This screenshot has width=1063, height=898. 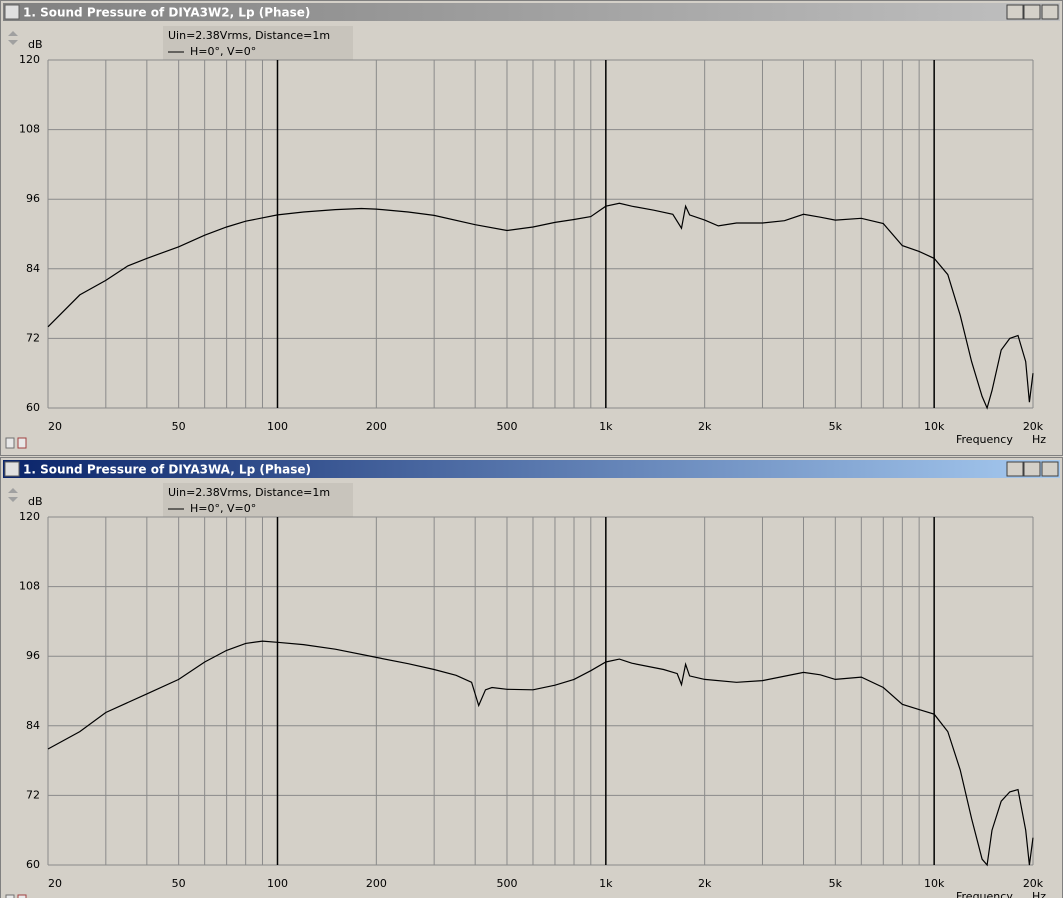 What do you see at coordinates (167, 470) in the screenshot?
I see `window-title: 1. Sound Pressure of DIYA3WA, Lp (Phase)` at bounding box center [167, 470].